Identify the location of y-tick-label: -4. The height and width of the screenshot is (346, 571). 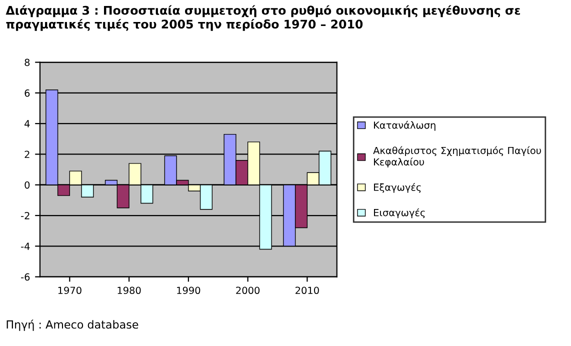
(25, 246).